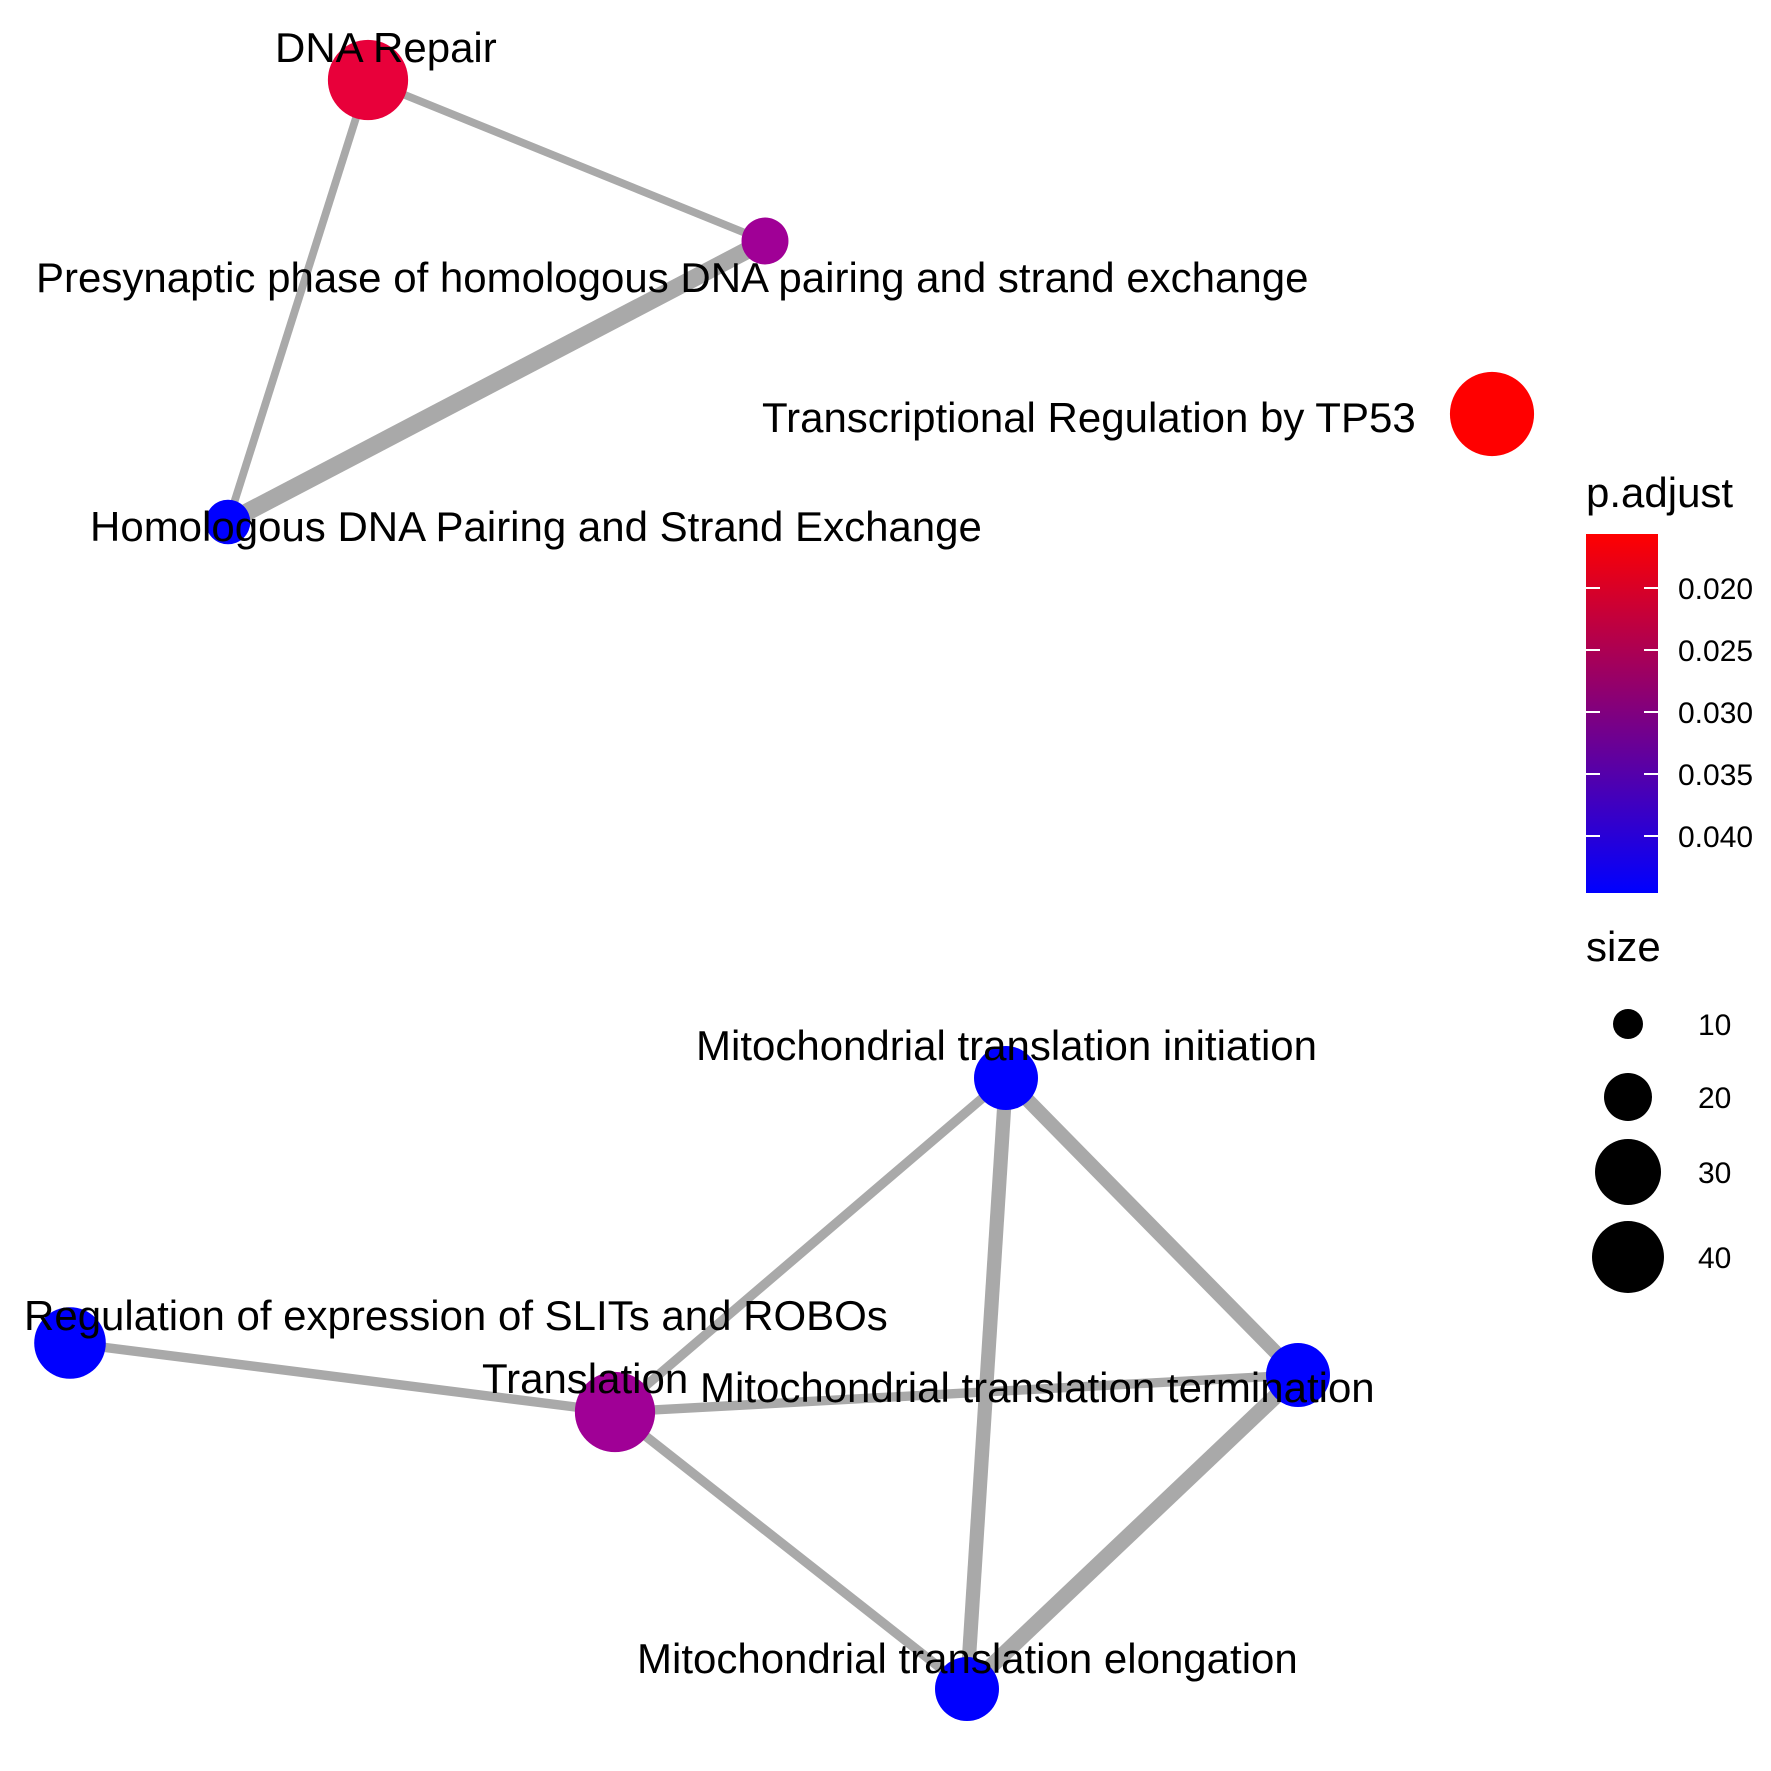 The image size is (1771, 1771). What do you see at coordinates (1089, 417) in the screenshot?
I see `node-label-tp53: Transcriptional Regulation by TP53` at bounding box center [1089, 417].